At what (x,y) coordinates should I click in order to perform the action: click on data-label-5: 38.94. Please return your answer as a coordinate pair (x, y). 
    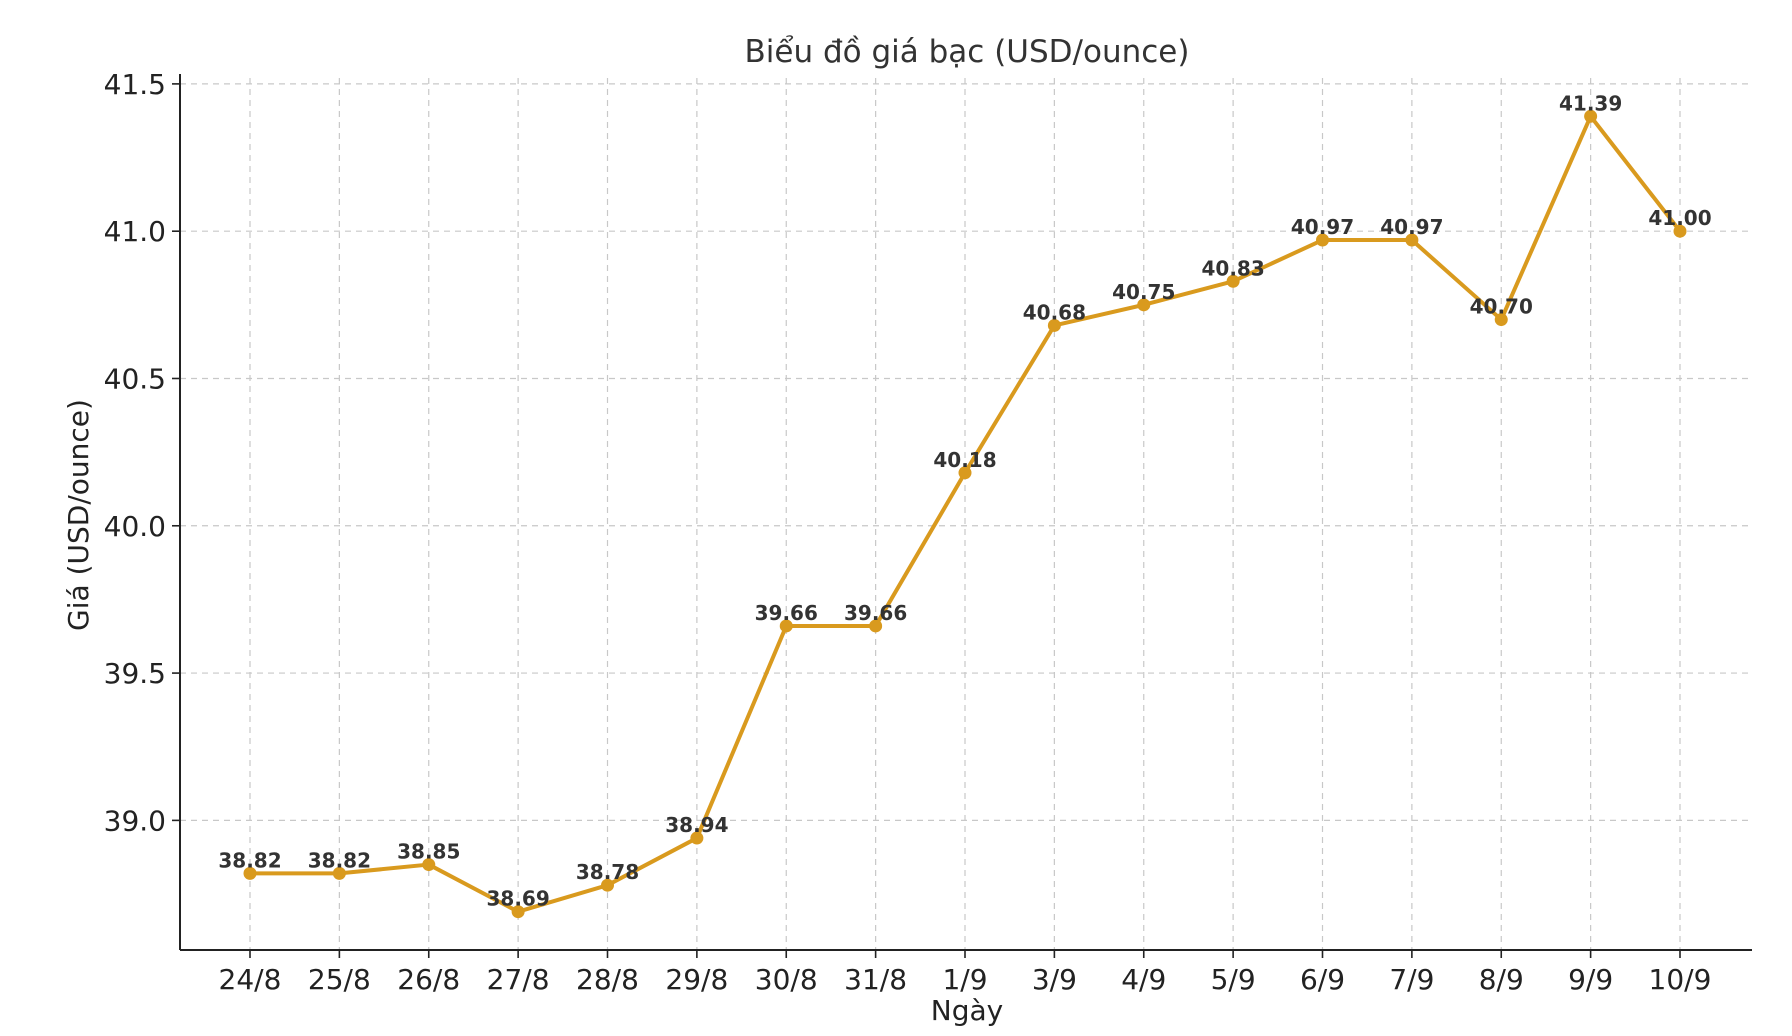
    Looking at the image, I should click on (696, 825).